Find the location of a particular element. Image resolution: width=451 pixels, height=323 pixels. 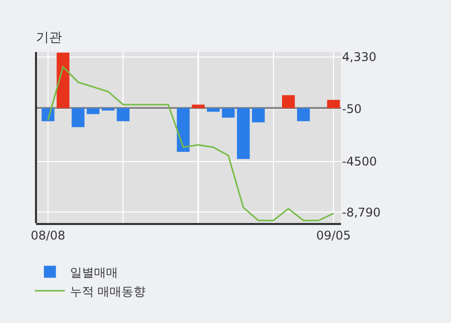

chart-title: 기관 is located at coordinates (49, 38).